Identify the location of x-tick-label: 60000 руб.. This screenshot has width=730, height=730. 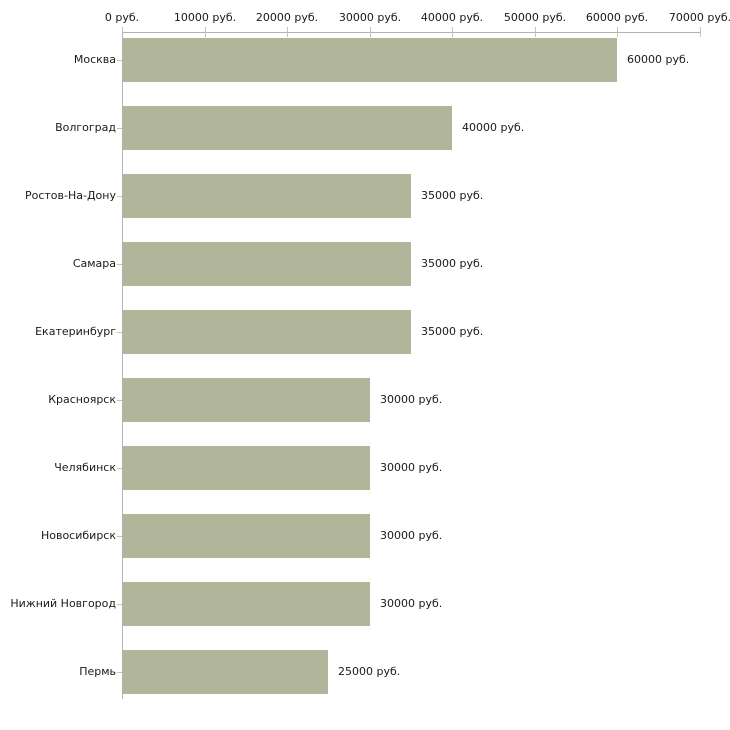
(617, 17).